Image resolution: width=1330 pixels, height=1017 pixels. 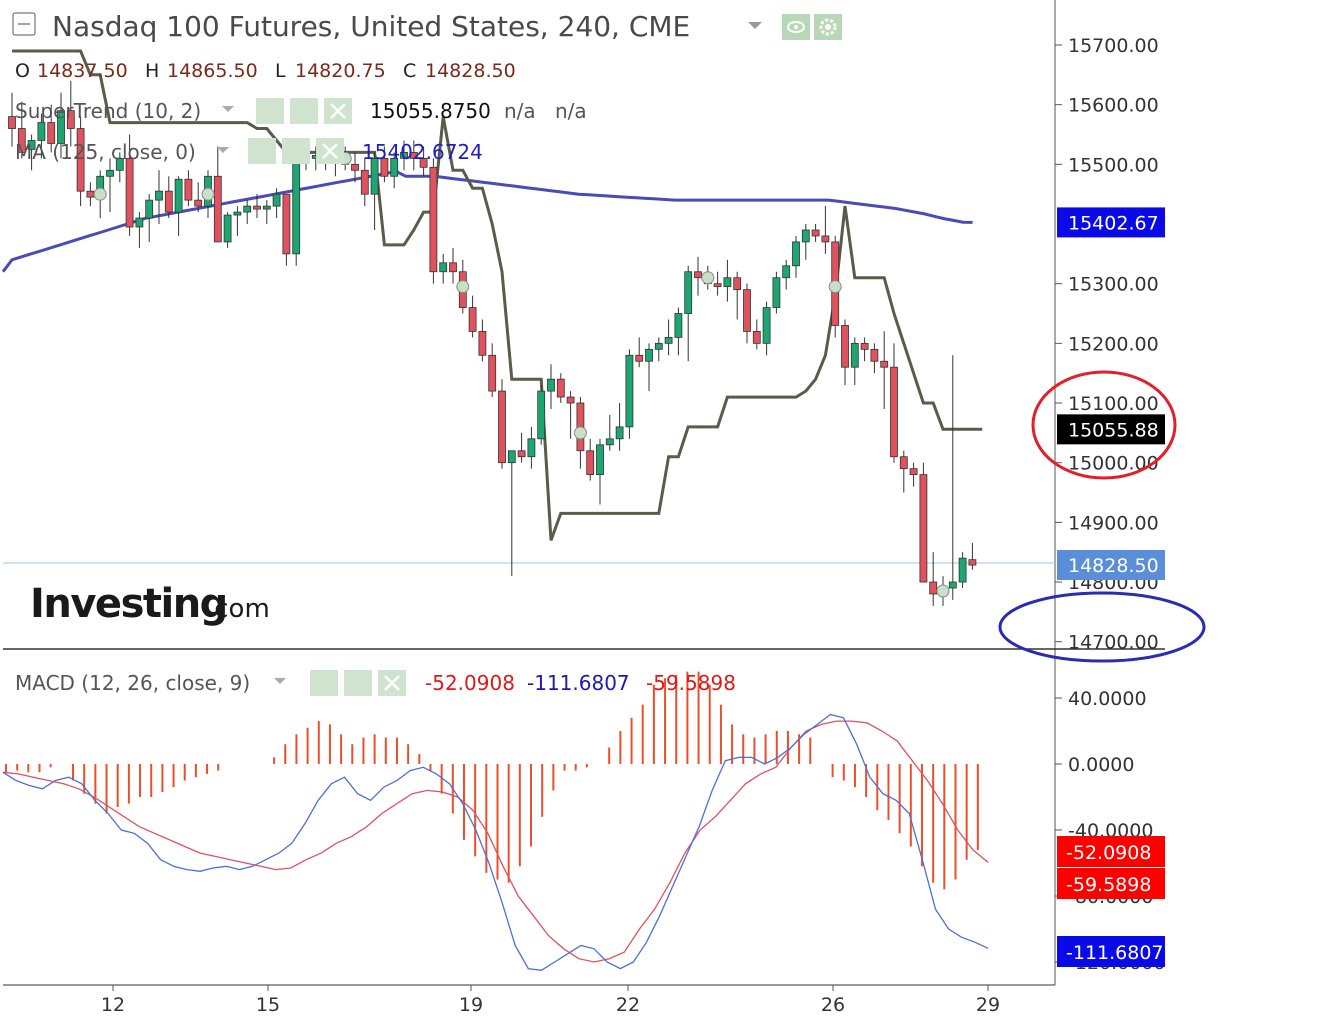 I want to click on ma-series, so click(x=487, y=221).